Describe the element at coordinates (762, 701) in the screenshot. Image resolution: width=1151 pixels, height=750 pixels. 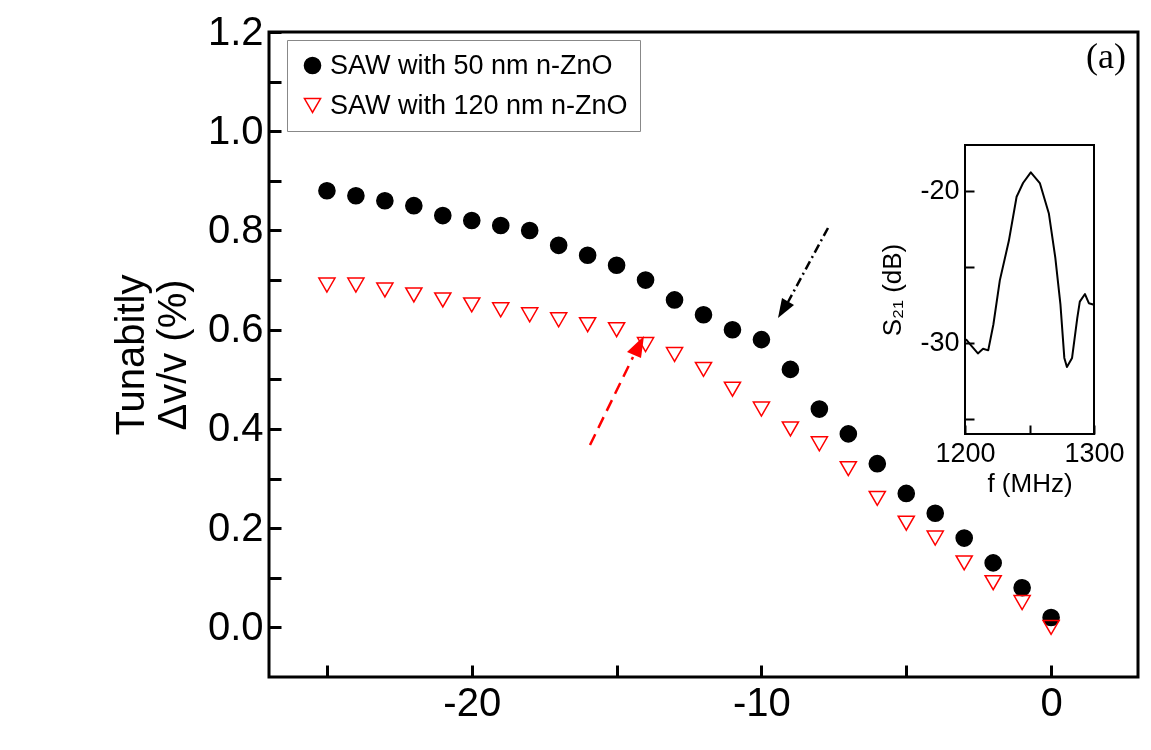
I see `x-tick-label: -10` at that location.